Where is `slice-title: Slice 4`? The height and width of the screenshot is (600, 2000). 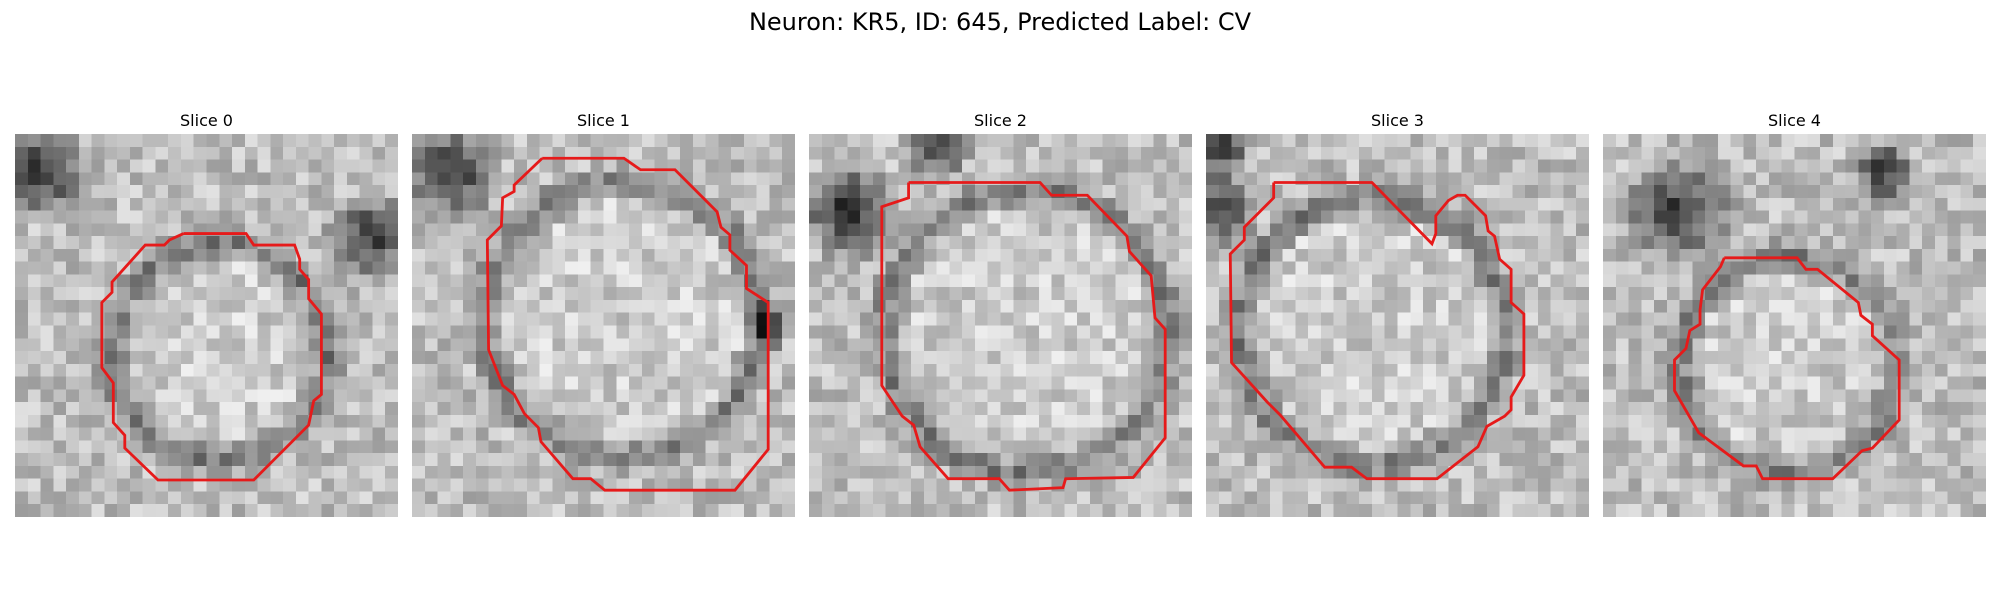 slice-title: Slice 4 is located at coordinates (1794, 120).